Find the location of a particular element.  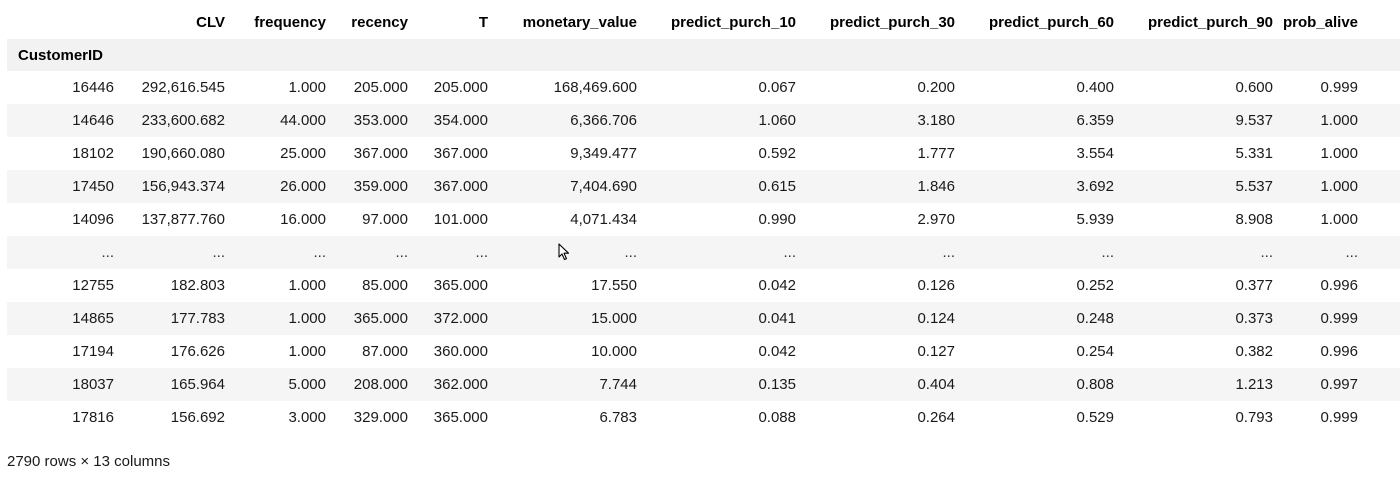

column-header-e: e is located at coordinates (1383, 22).